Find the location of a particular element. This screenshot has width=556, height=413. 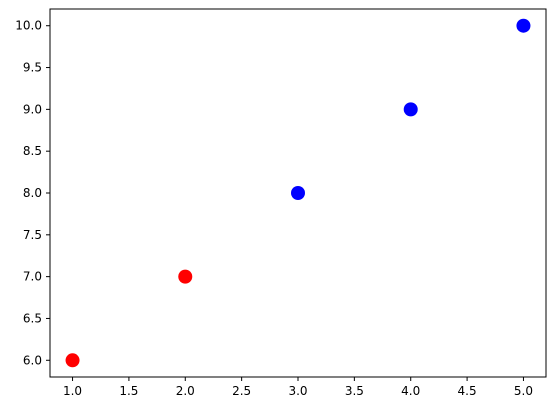

y-tick-label: 8.5 is located at coordinates (32, 151).